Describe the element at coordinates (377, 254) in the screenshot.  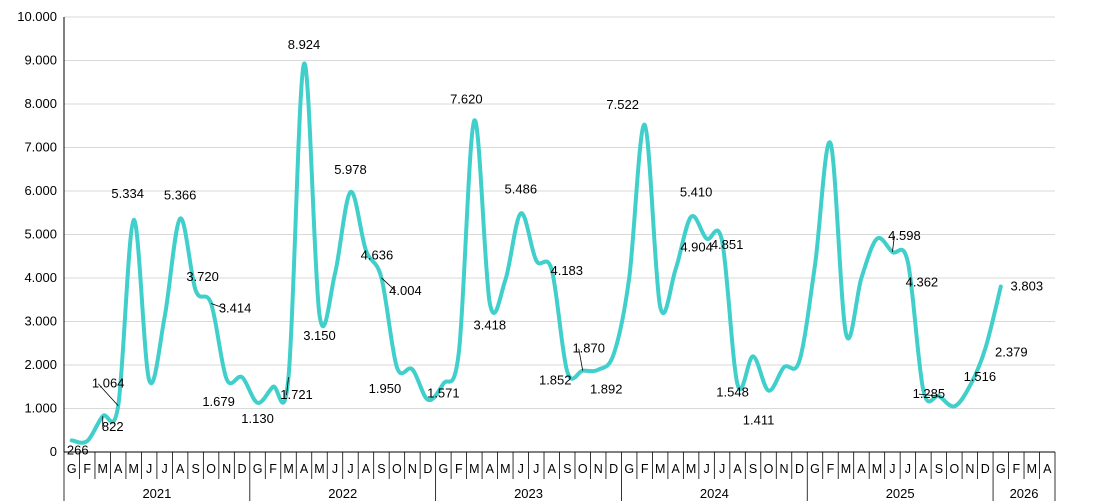
I see `data-label: 4.636` at that location.